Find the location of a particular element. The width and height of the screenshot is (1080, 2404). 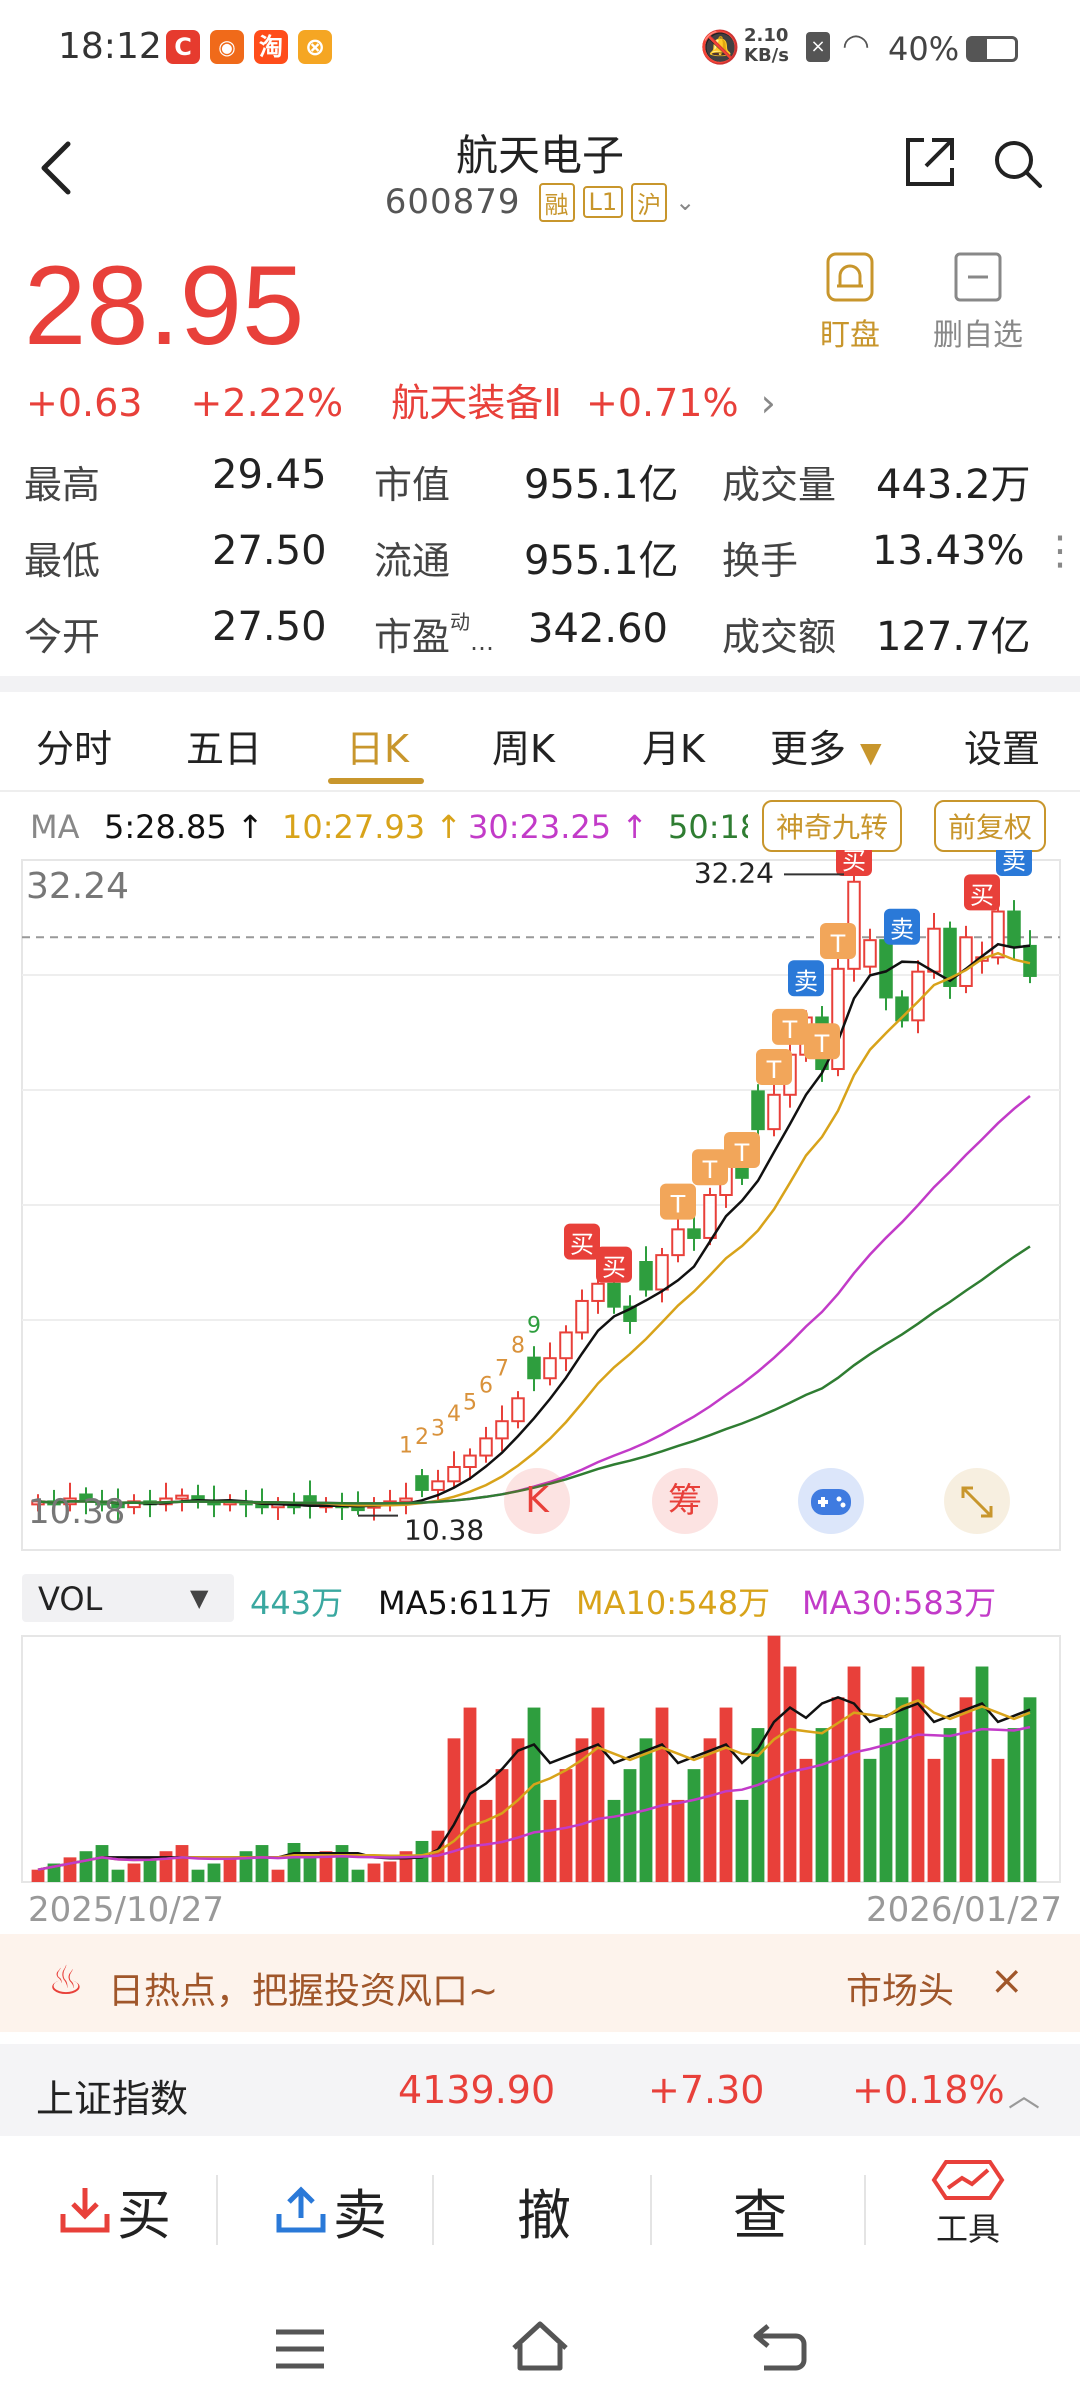

battery-percent: 40% is located at coordinates (924, 49).